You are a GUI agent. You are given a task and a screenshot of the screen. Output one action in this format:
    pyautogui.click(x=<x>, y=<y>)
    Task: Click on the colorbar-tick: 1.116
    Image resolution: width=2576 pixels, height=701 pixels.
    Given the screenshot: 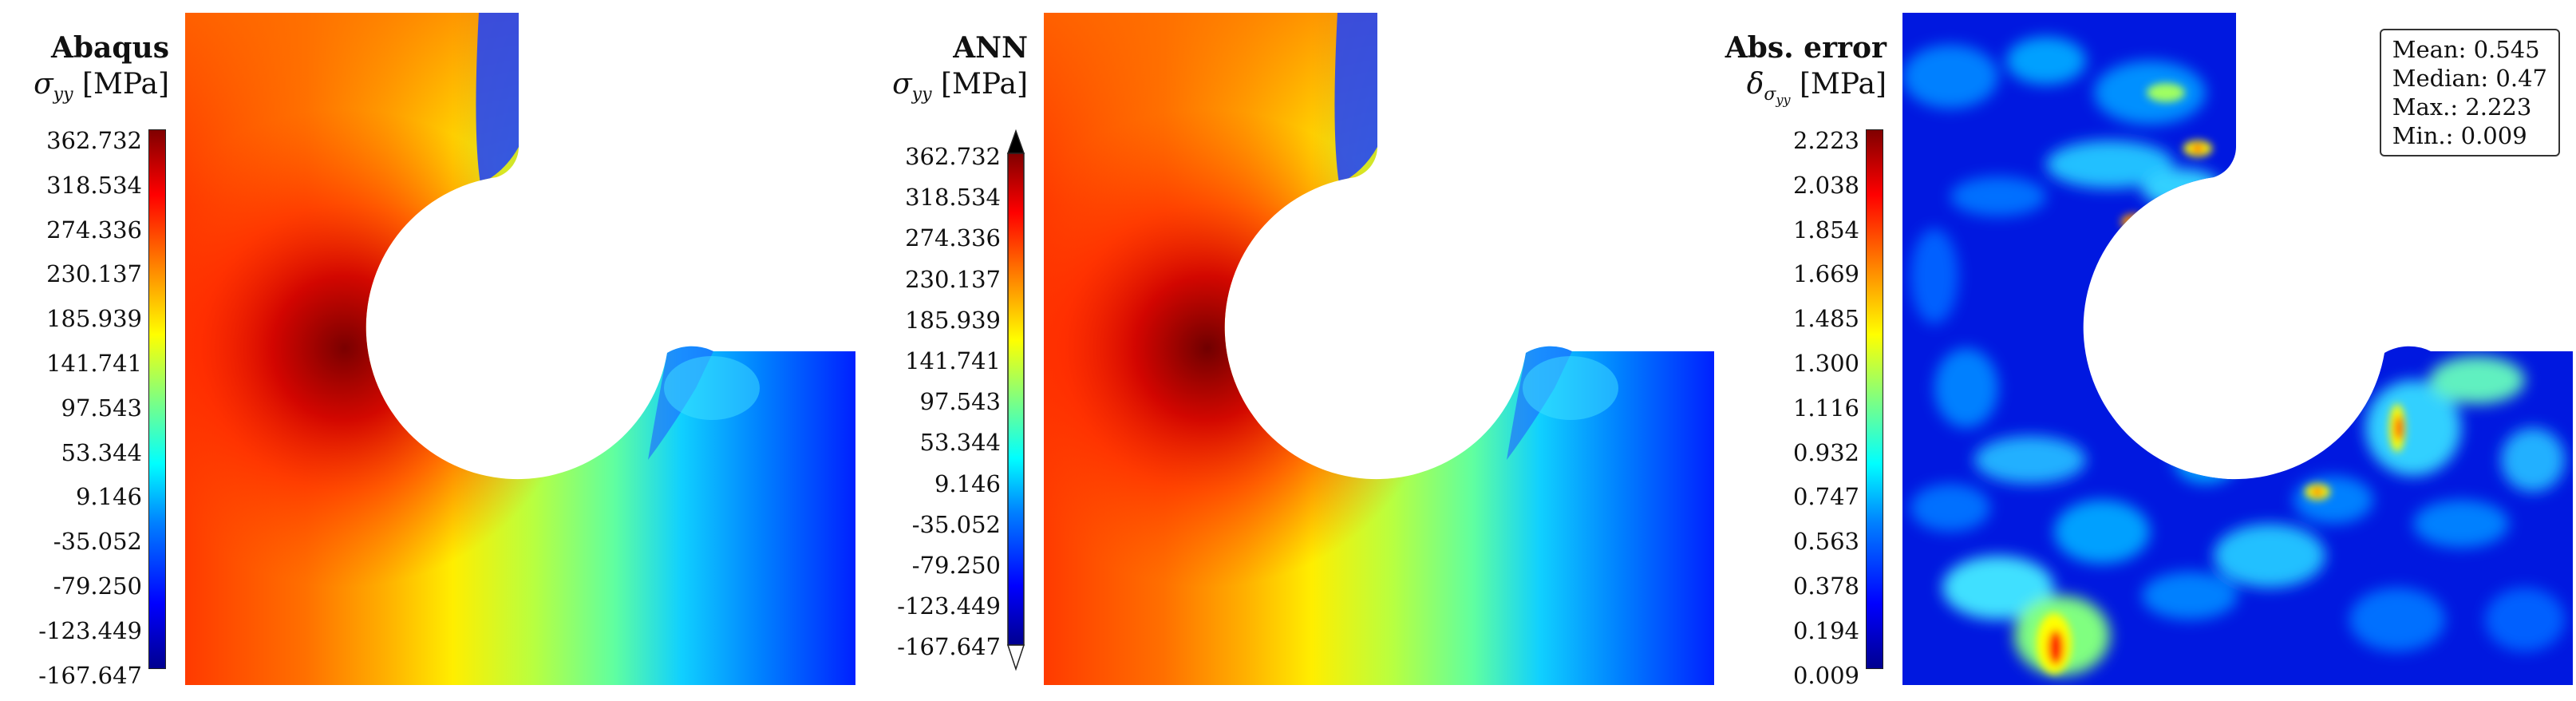 What is the action you would take?
    pyautogui.click(x=1825, y=408)
    